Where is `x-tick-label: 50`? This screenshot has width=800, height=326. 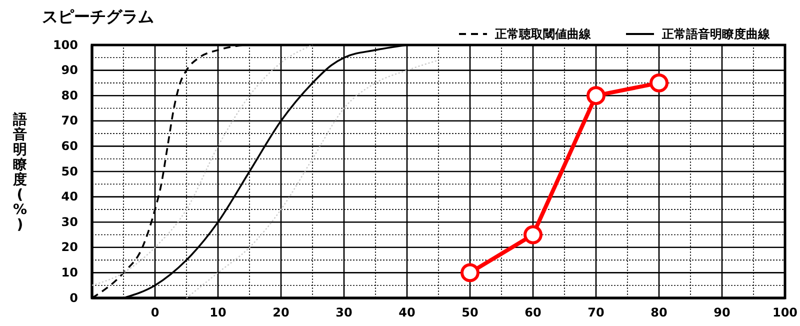 x-tick-label: 50 is located at coordinates (470, 313).